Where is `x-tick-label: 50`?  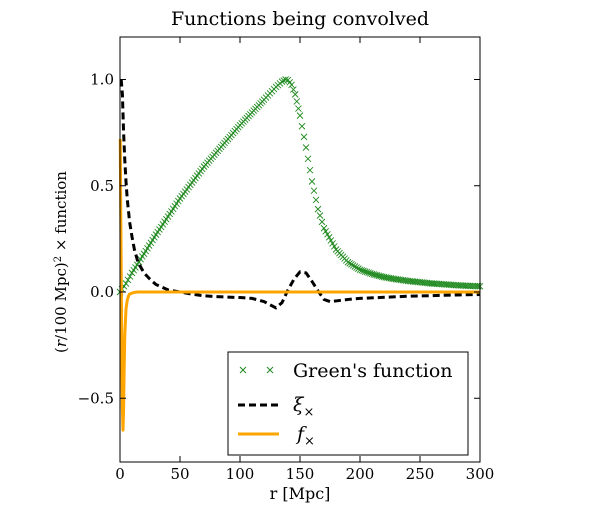
x-tick-label: 50 is located at coordinates (179, 474).